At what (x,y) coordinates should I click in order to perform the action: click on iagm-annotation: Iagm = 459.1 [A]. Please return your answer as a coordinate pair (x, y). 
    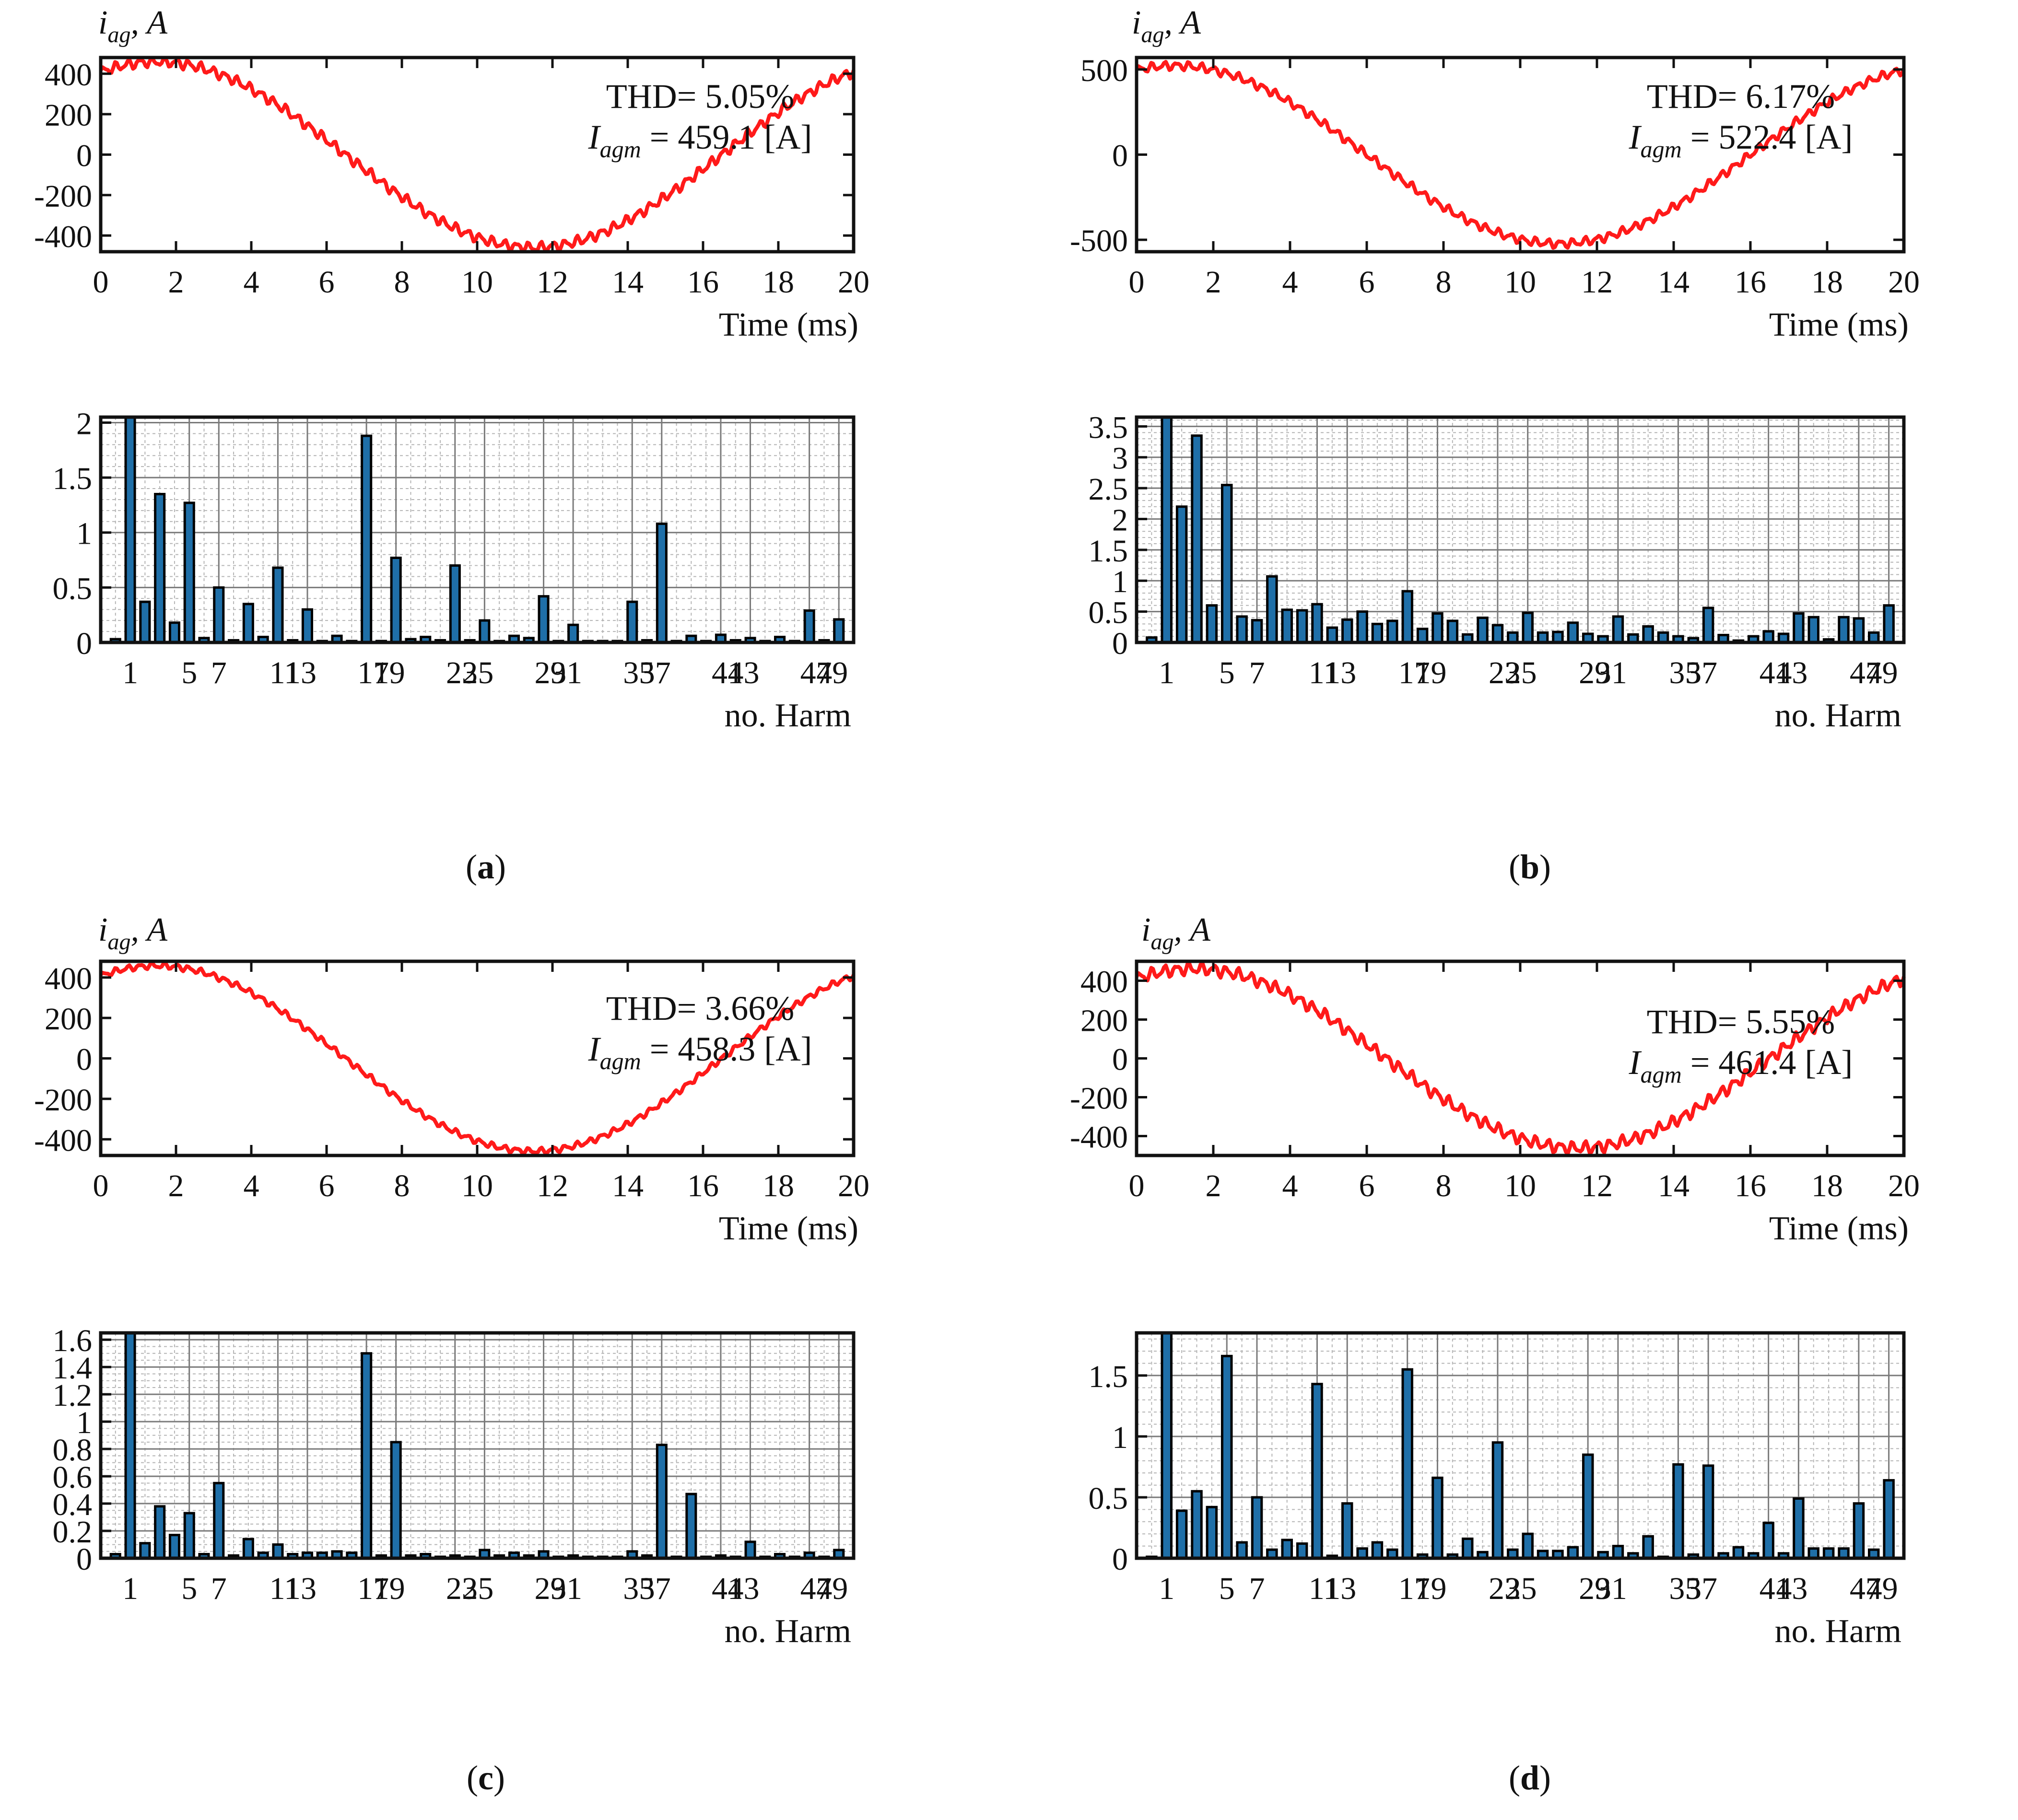
    Looking at the image, I should click on (700, 140).